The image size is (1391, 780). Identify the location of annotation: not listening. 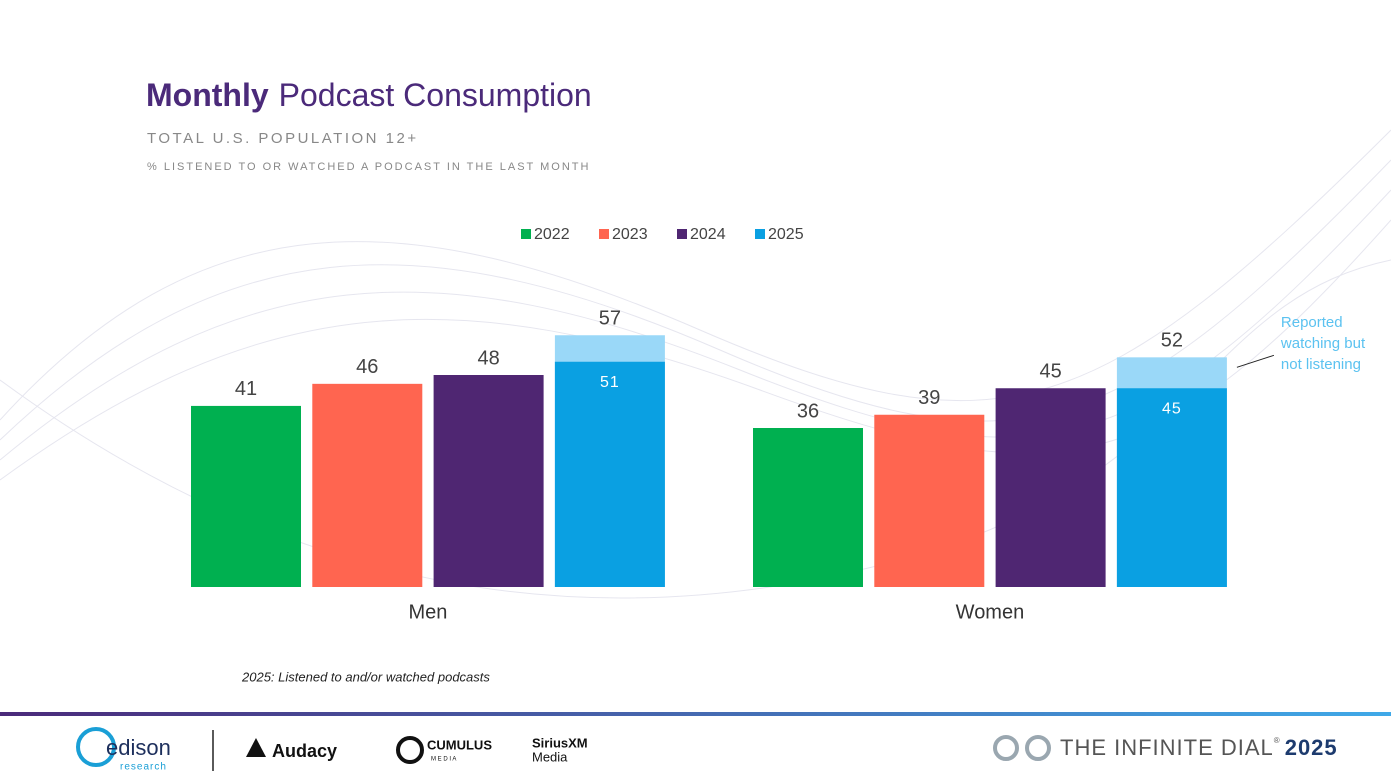
(1321, 364).